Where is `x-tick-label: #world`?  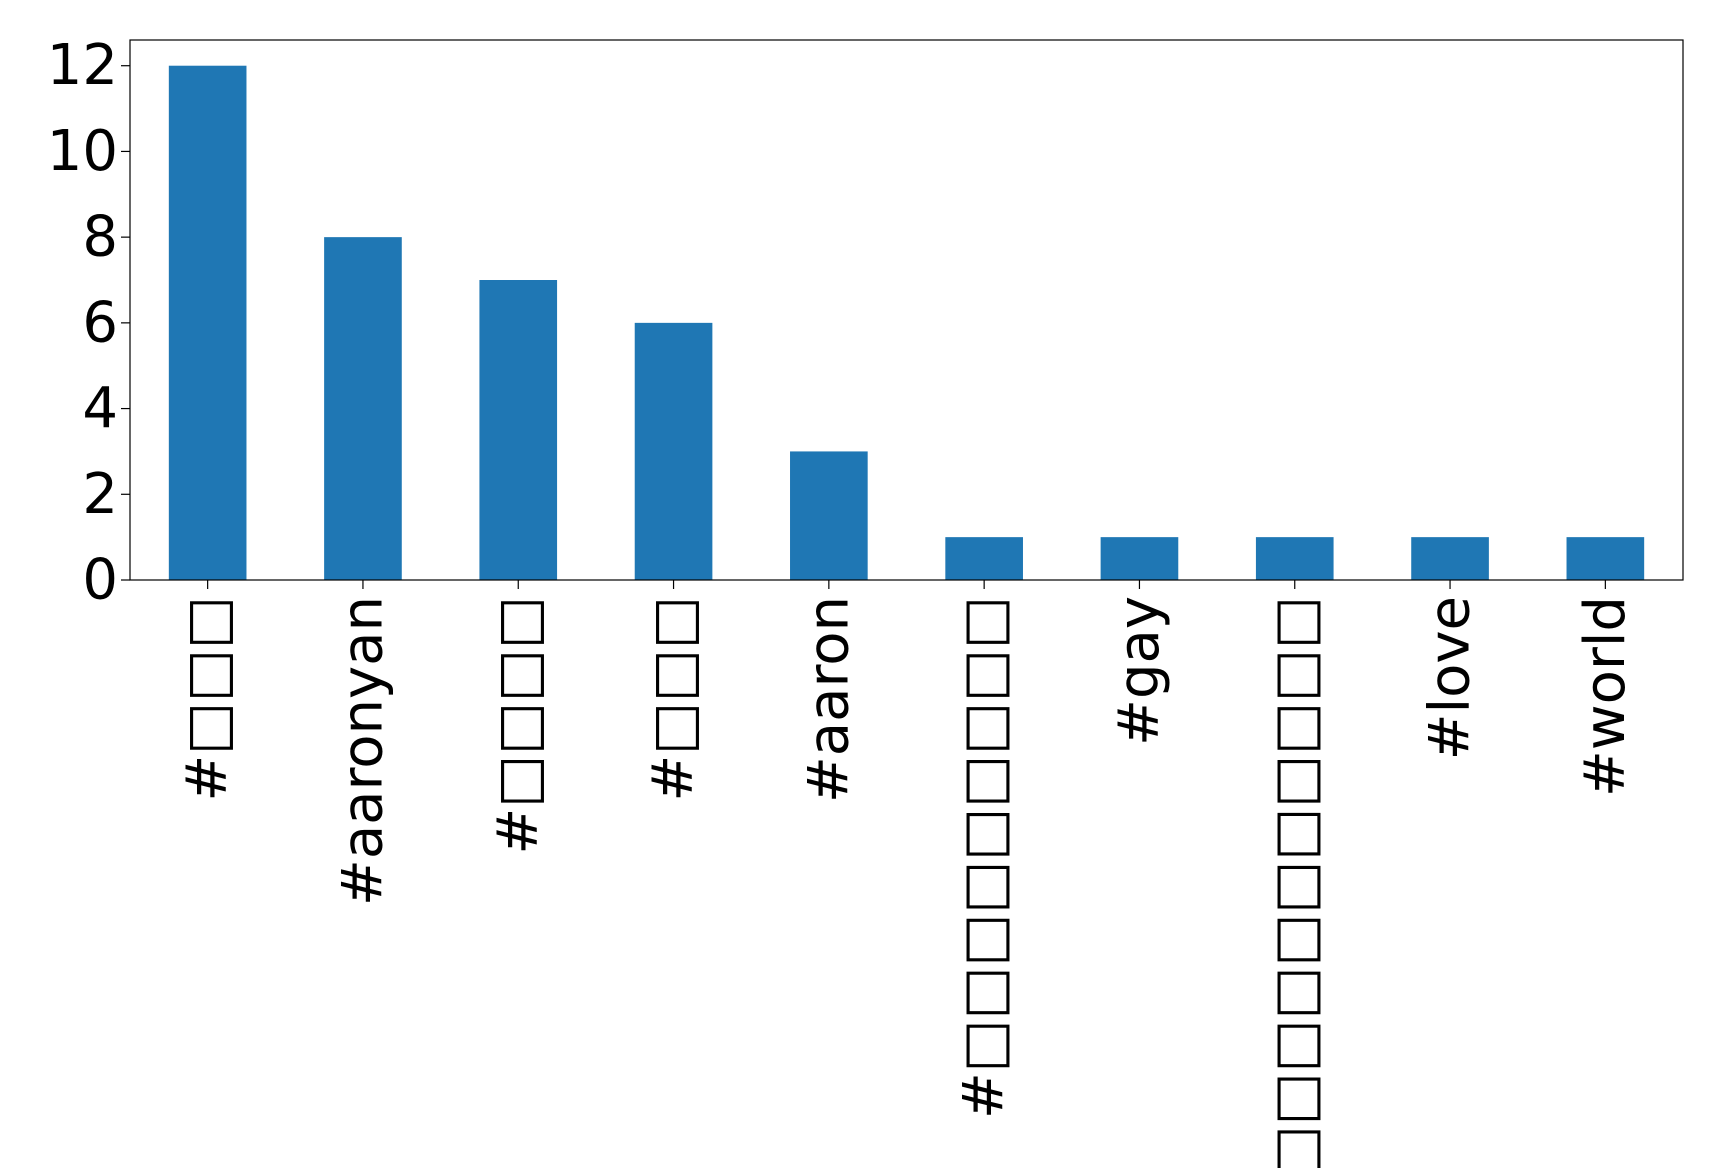 x-tick-label: #world is located at coordinates (1605, 696).